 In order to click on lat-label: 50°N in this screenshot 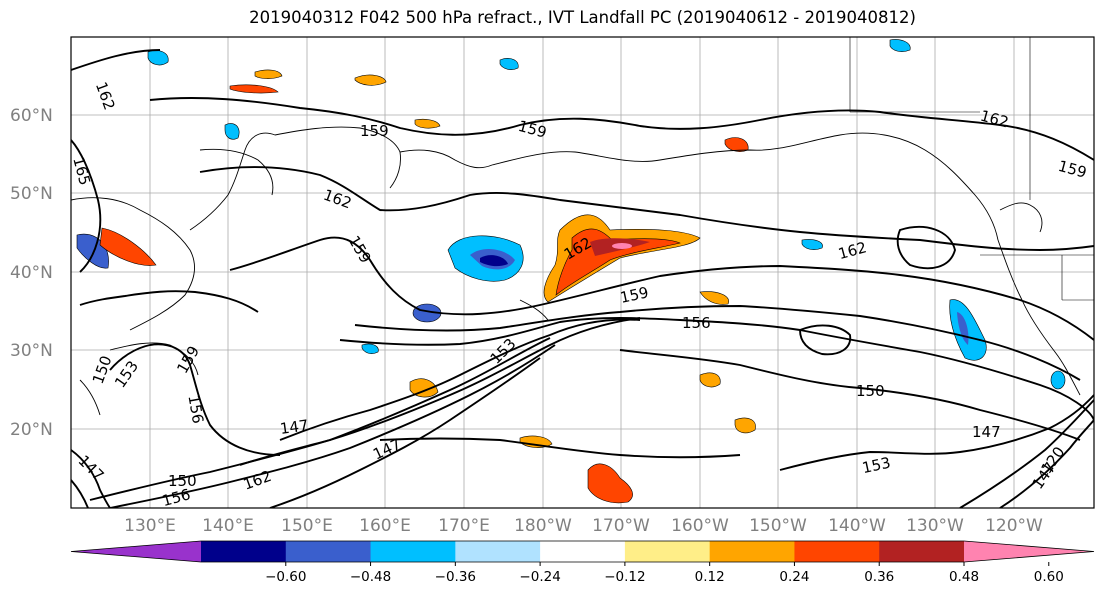, I will do `click(31, 194)`.